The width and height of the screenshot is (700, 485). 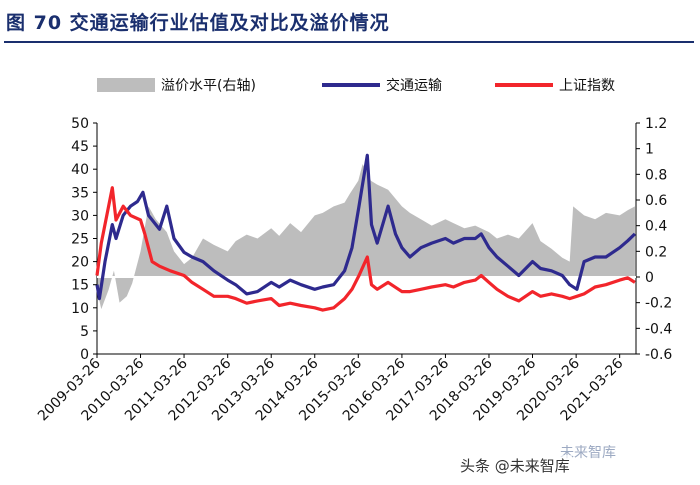 I want to click on legend-label-1: 交通运输, so click(x=414, y=85).